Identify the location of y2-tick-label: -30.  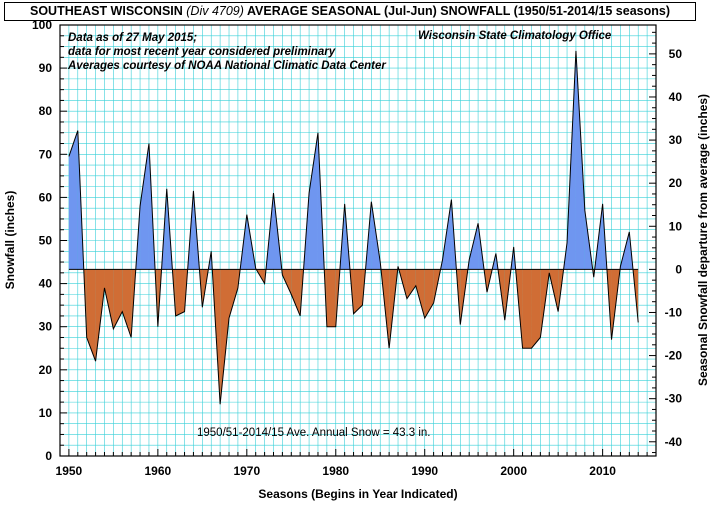
(674, 399).